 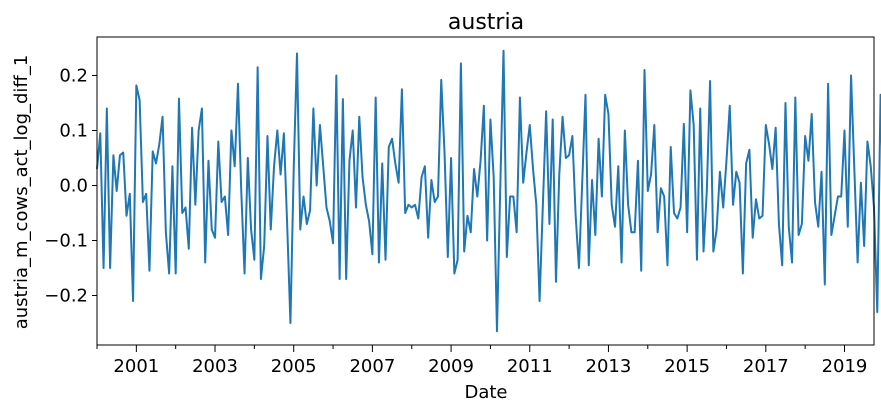 What do you see at coordinates (687, 366) in the screenshot?
I see `x-tick-label: 2015` at bounding box center [687, 366].